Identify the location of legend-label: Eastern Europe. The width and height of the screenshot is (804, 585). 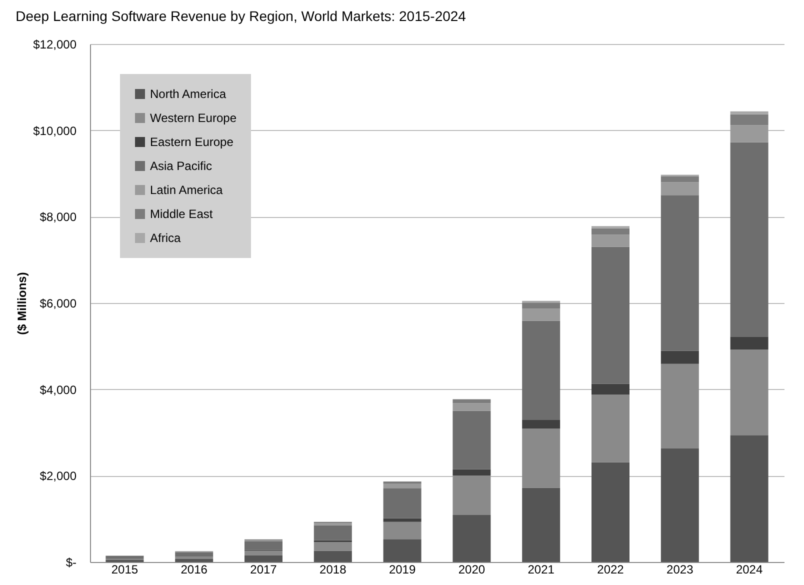
(192, 142).